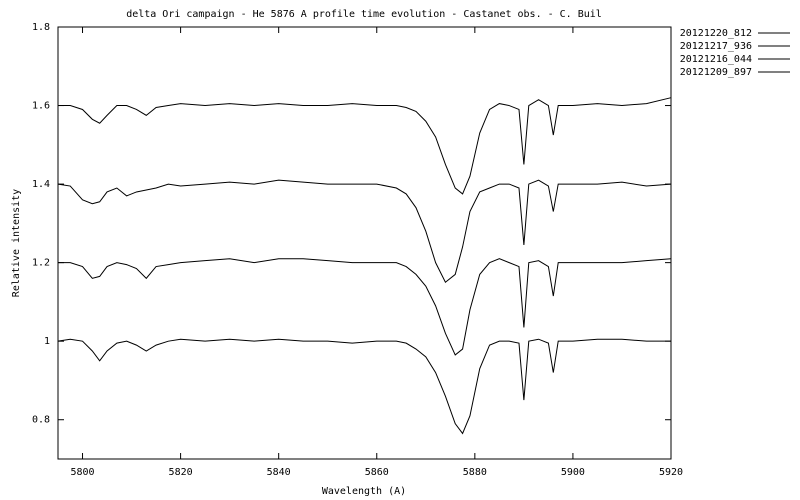 This screenshot has height=500, width=800. What do you see at coordinates (475, 472) in the screenshot?
I see `x-tick-label: 5880` at bounding box center [475, 472].